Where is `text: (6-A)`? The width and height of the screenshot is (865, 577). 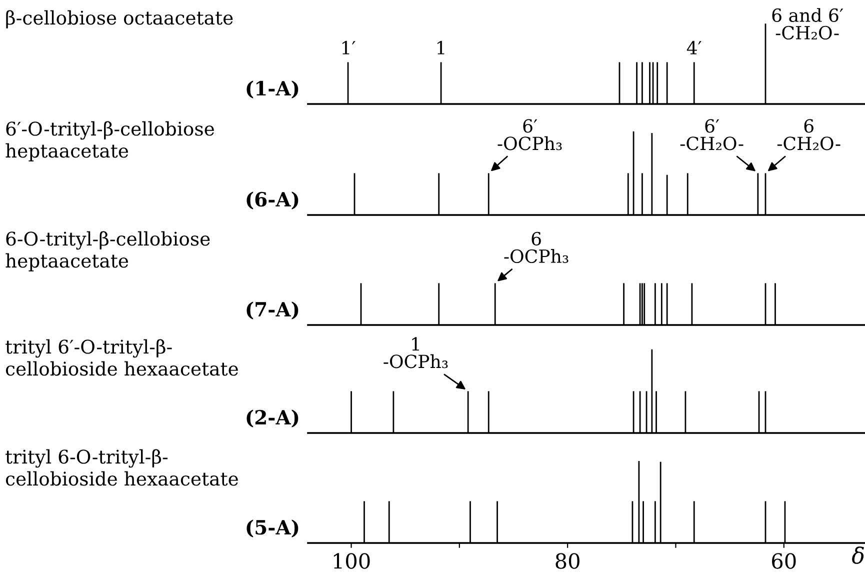
text: (6-A) is located at coordinates (272, 201).